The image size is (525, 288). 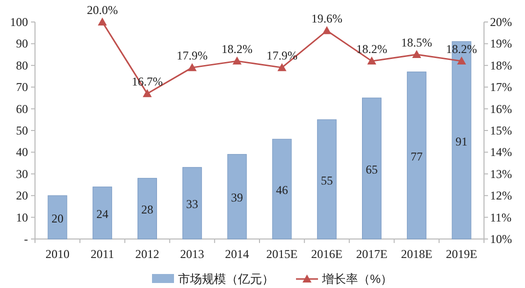 I want to click on y-tick-label: 90, so click(x=22, y=43).